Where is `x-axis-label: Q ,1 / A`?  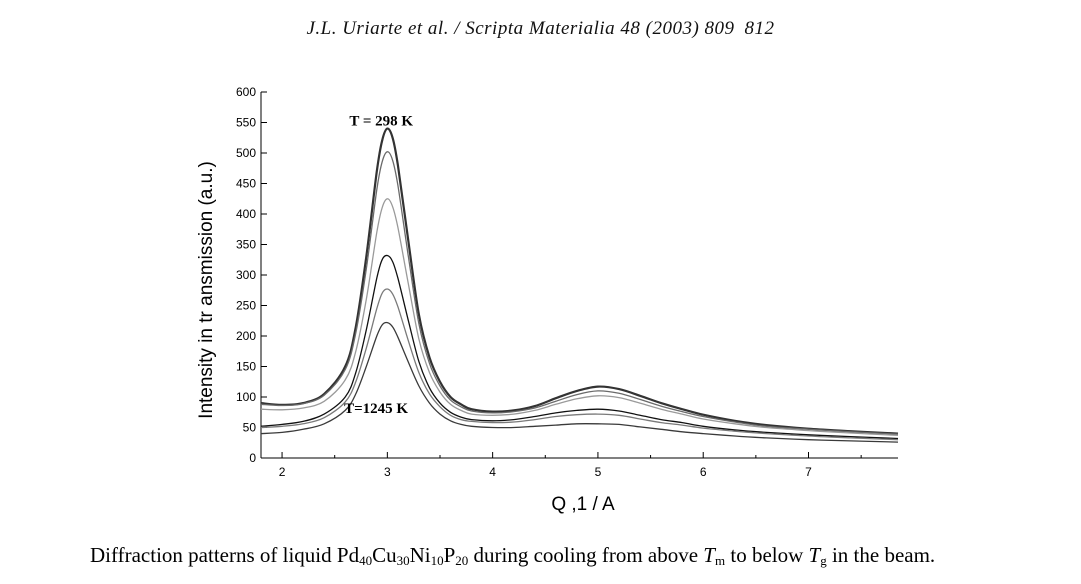 x-axis-label: Q ,1 / A is located at coordinates (583, 504).